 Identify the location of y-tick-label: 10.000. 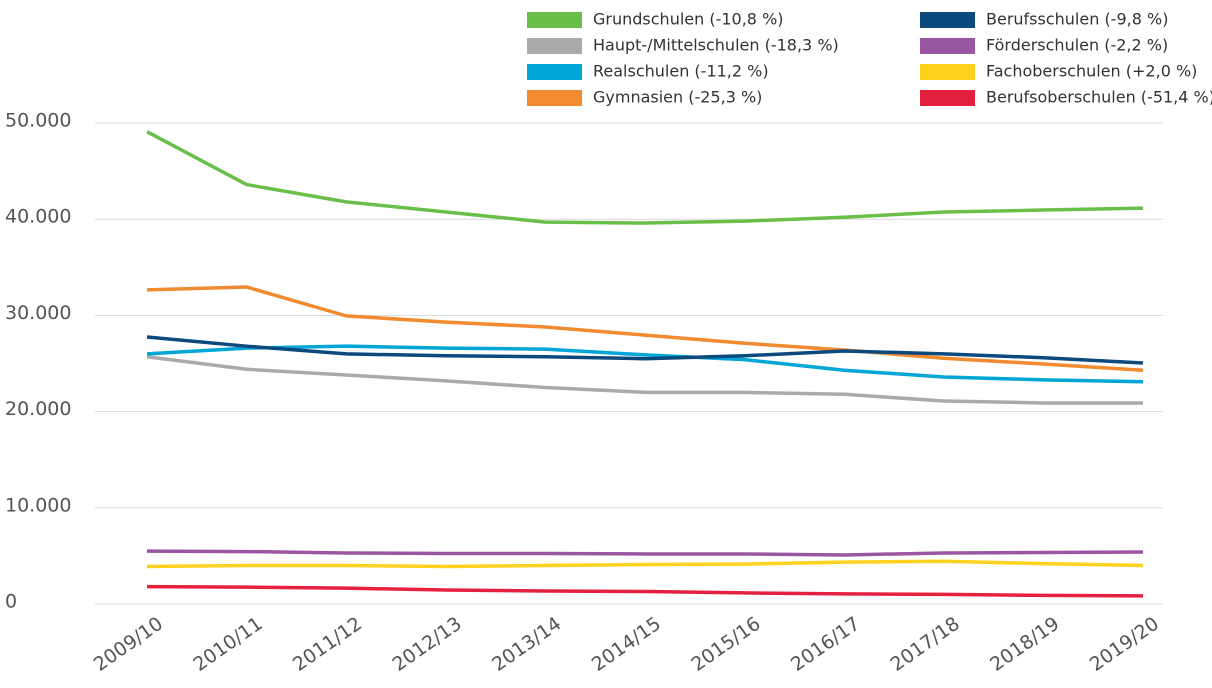
(38, 505).